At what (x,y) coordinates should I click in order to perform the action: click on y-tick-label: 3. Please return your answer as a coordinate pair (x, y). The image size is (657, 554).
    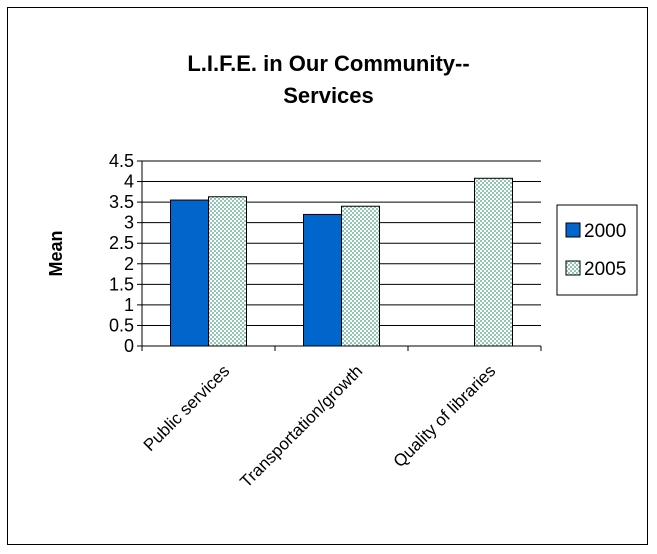
    Looking at the image, I should click on (129, 223).